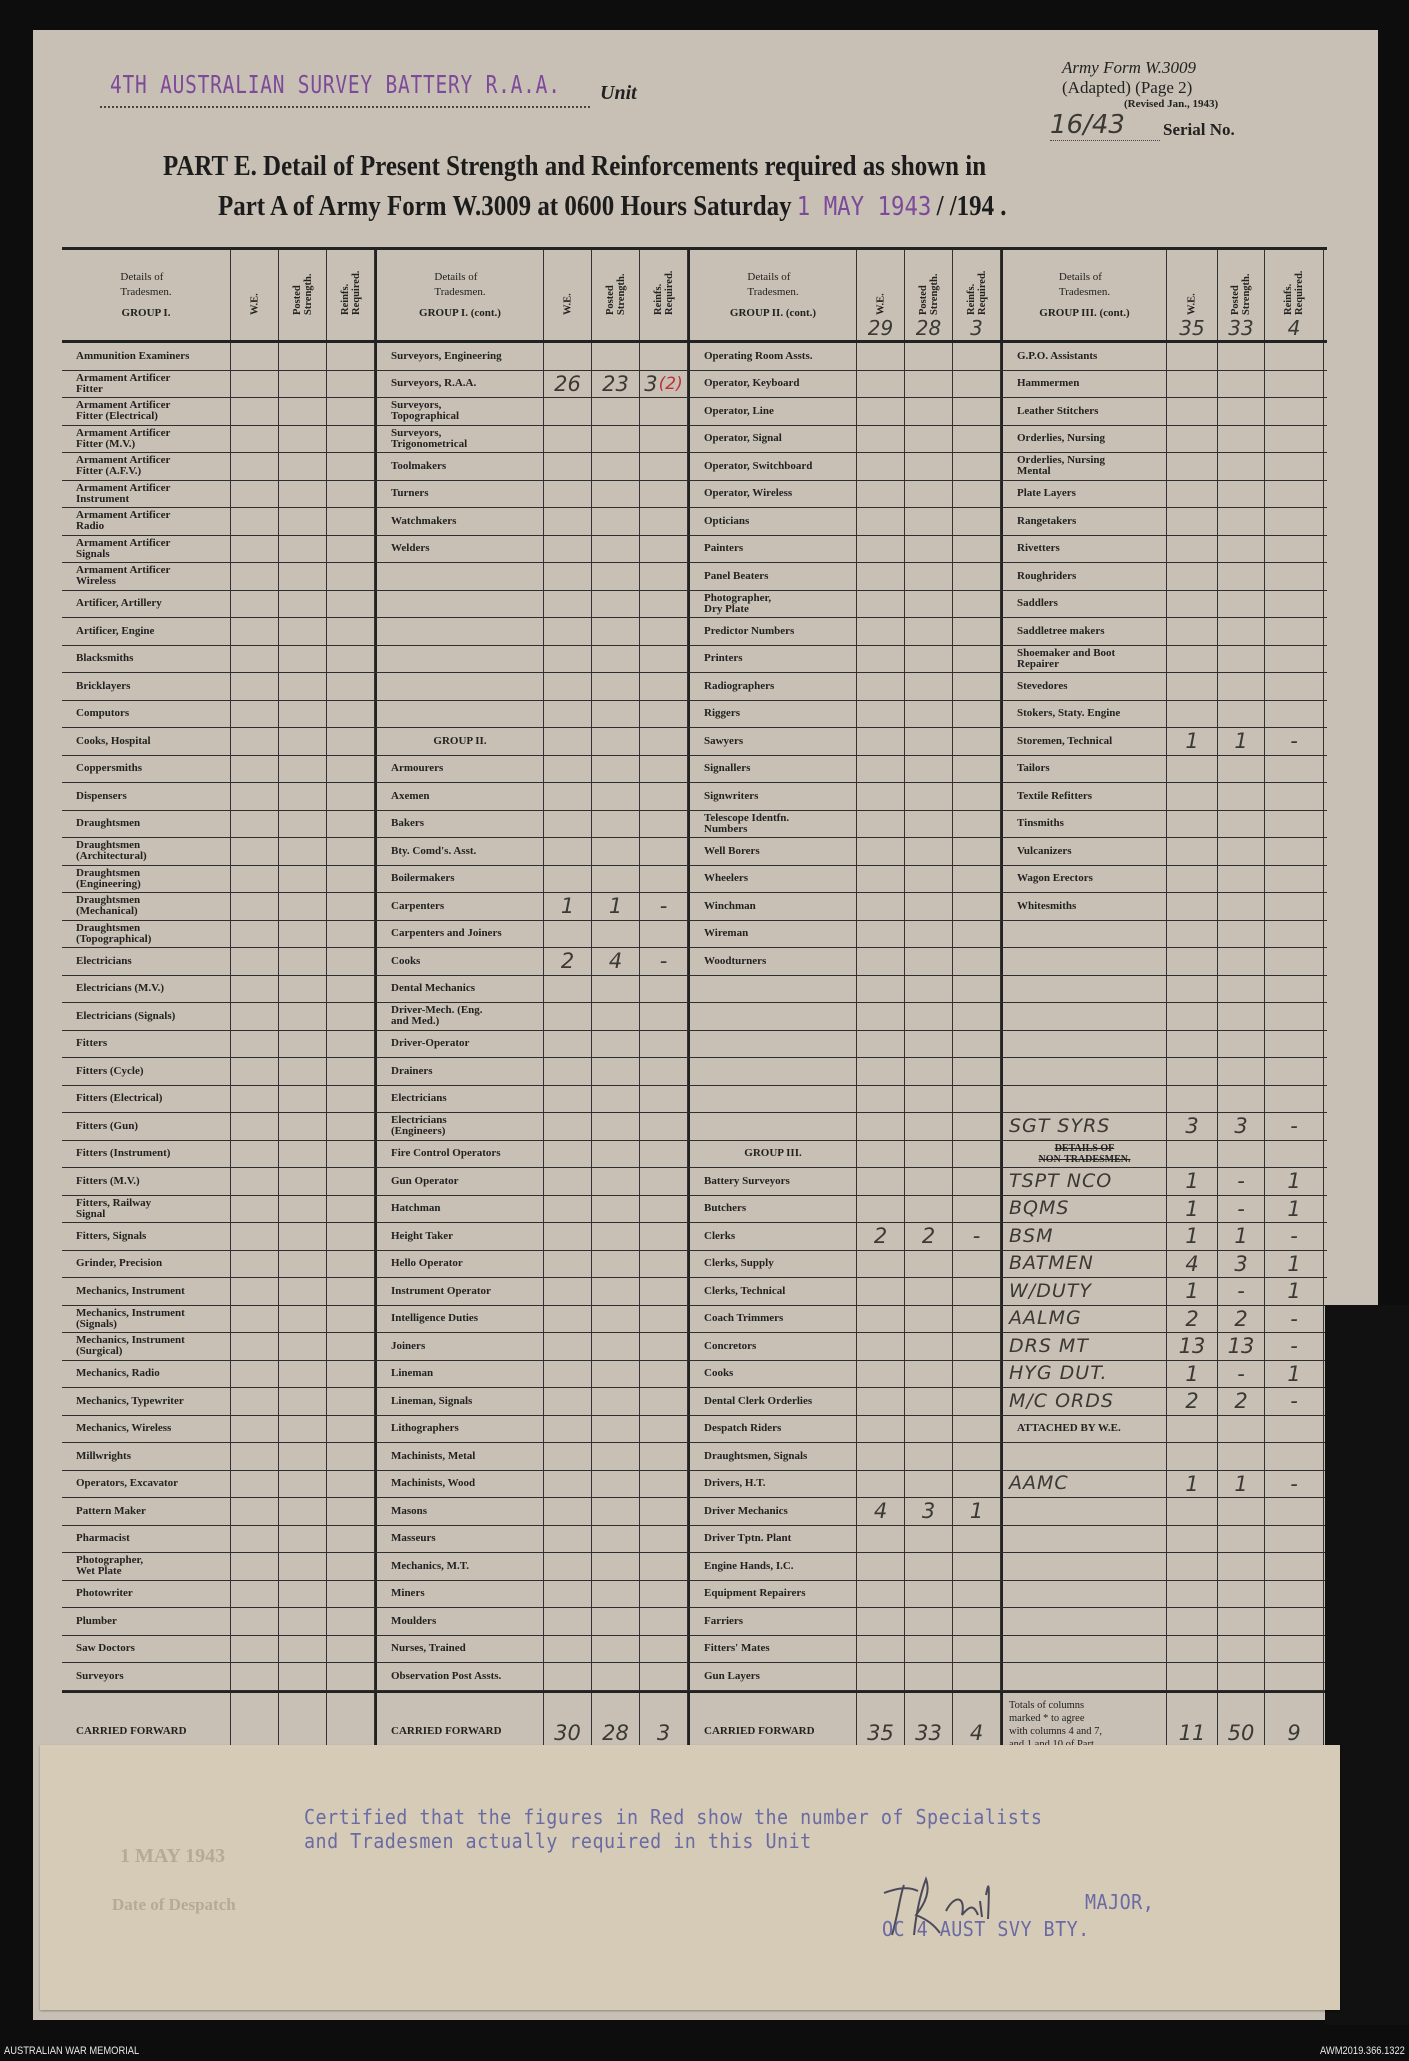 This screenshot has width=1409, height=2061. What do you see at coordinates (772, 933) in the screenshot?
I see `trade-label: Wireman` at bounding box center [772, 933].